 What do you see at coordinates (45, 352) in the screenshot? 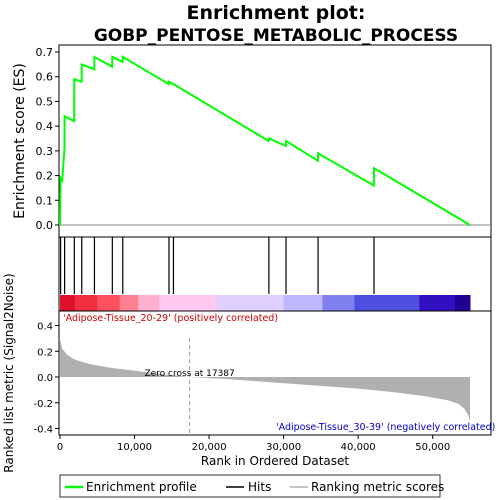
I see `metric-y-tick-label: 0.2` at bounding box center [45, 352].